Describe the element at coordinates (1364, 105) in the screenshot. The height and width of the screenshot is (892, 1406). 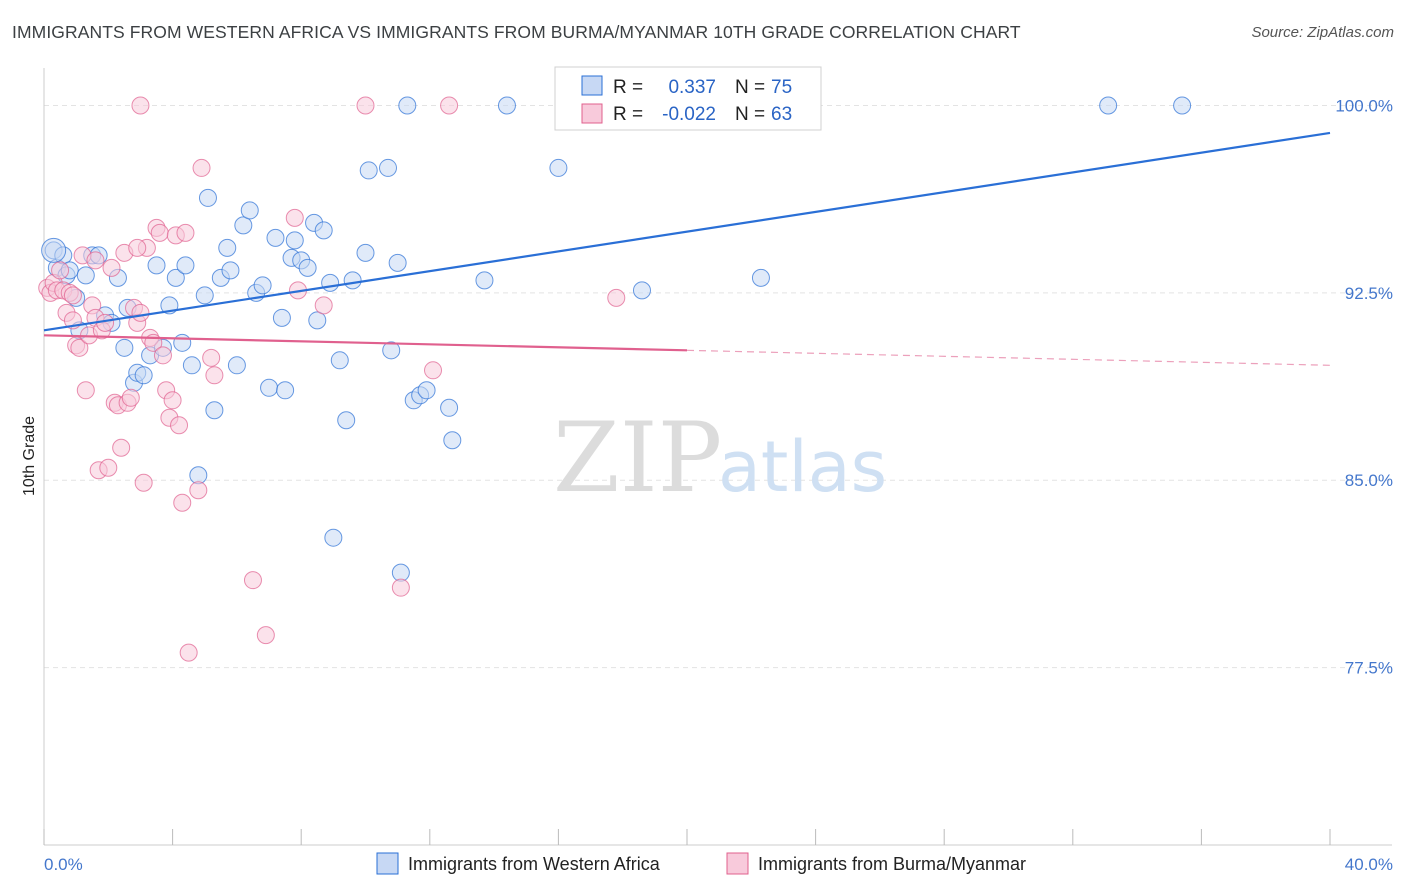
I see `y-tick-label: 100.0%` at that location.